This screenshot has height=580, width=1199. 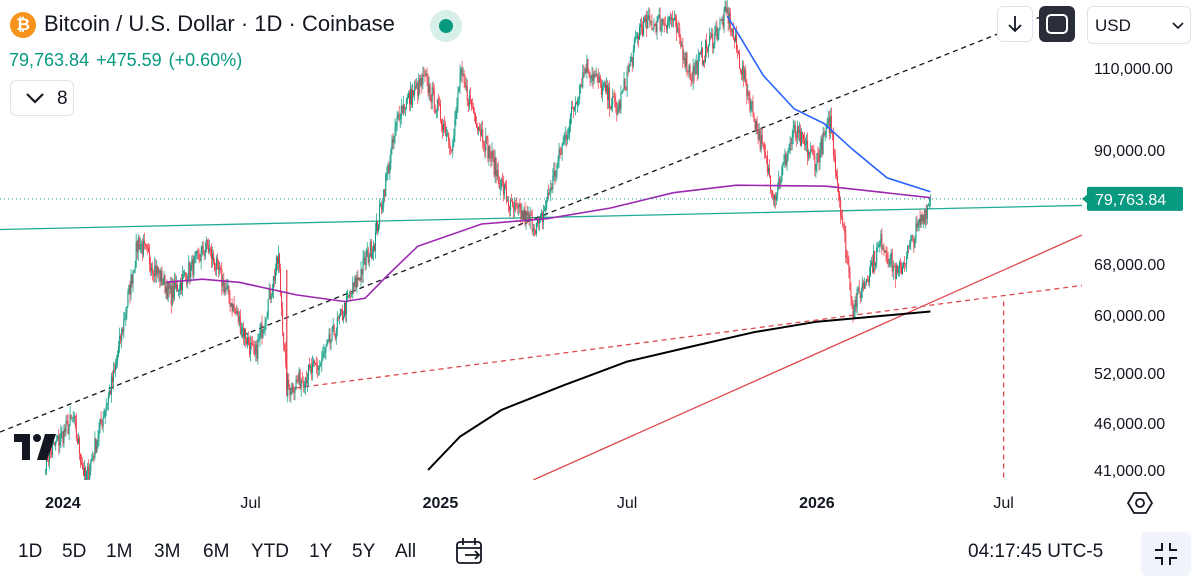 What do you see at coordinates (216, 551) in the screenshot?
I see `range-6m-button: 6M` at bounding box center [216, 551].